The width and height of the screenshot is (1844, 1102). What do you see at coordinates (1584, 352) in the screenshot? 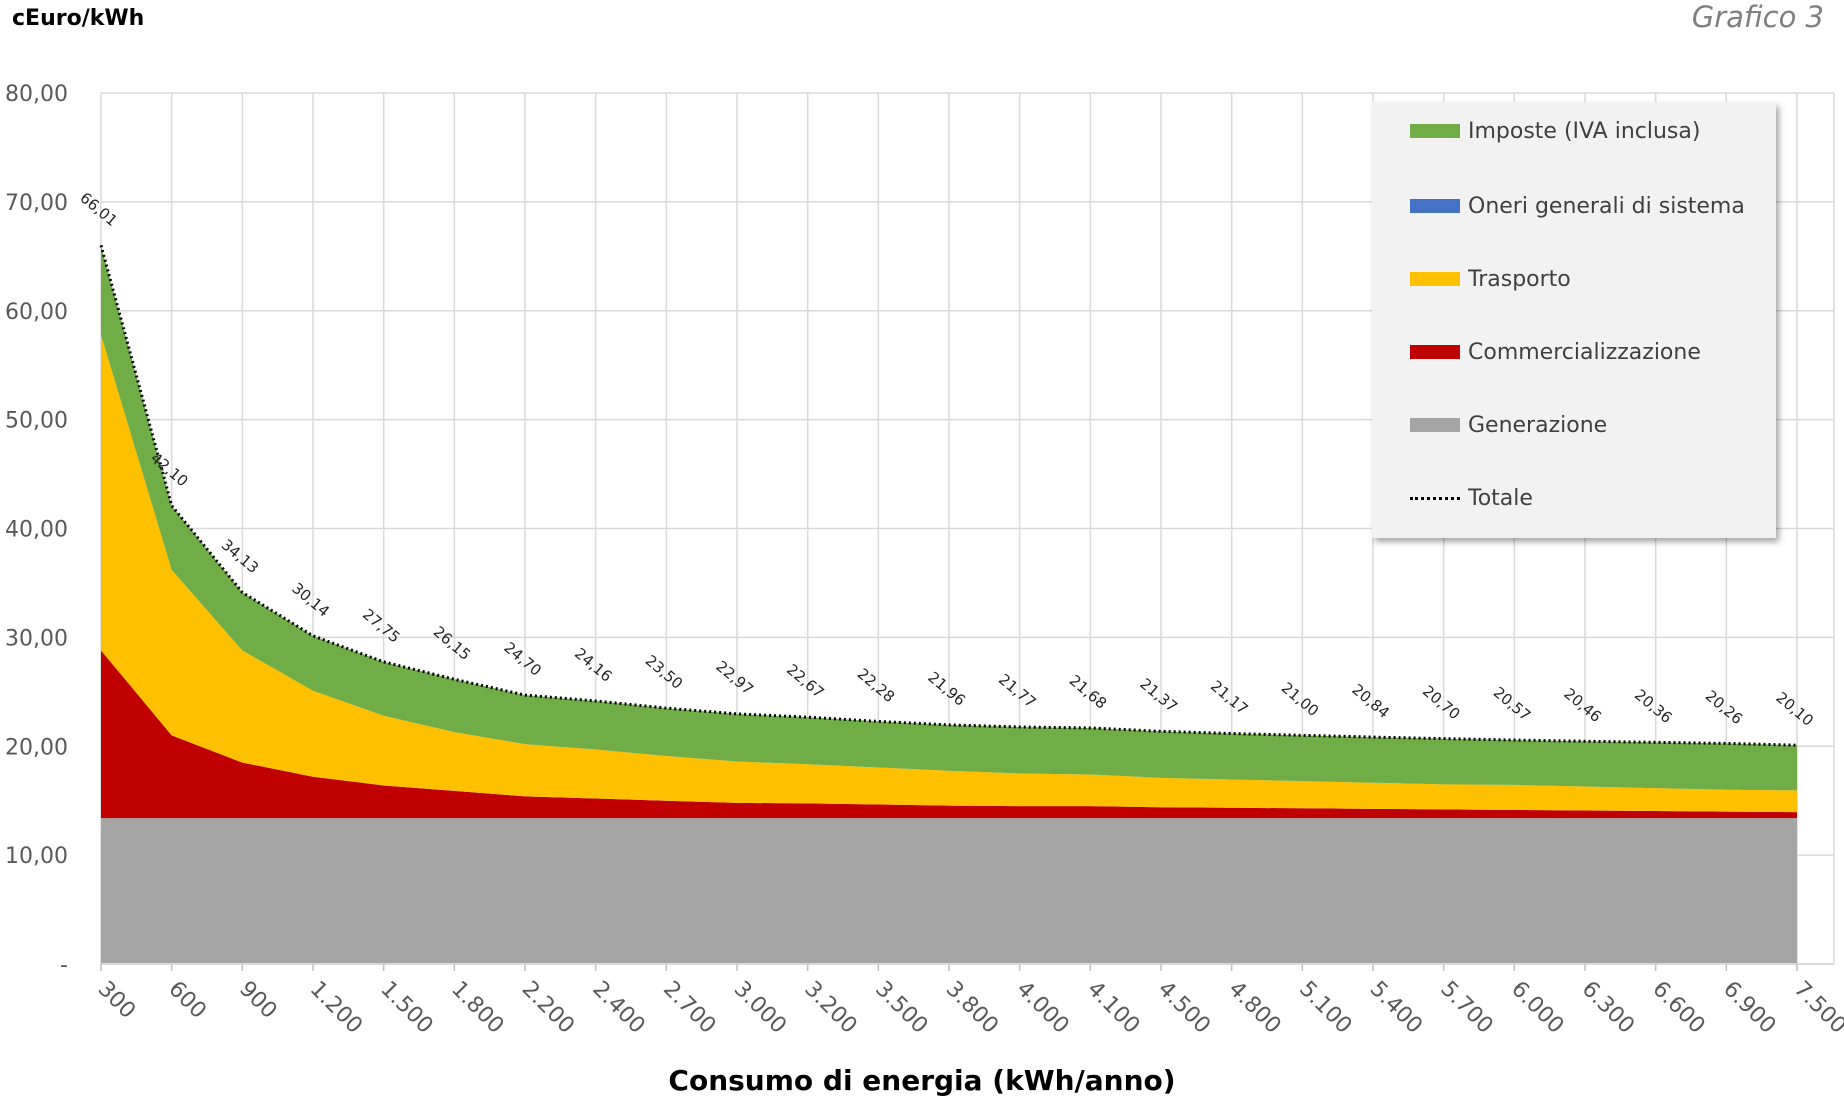
I see `legend-label-commercializzazione: Commercializzazione` at bounding box center [1584, 352].